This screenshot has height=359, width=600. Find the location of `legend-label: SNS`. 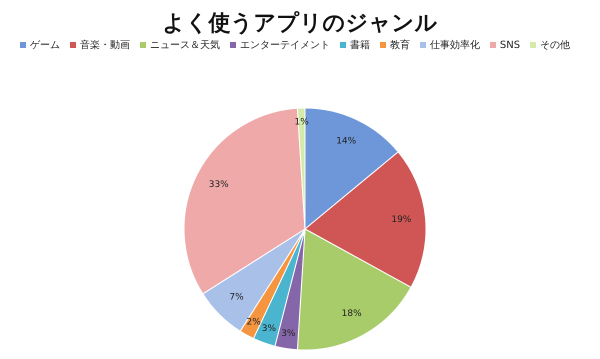

legend-label: SNS is located at coordinates (510, 45).